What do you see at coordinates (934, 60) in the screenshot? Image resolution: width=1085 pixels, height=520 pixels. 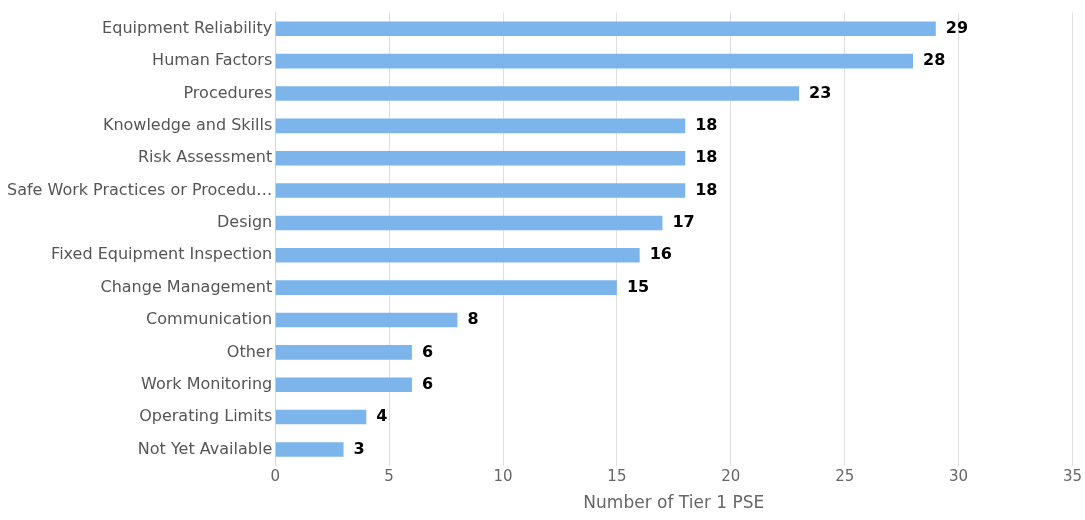 I see `data-label: 28` at bounding box center [934, 60].